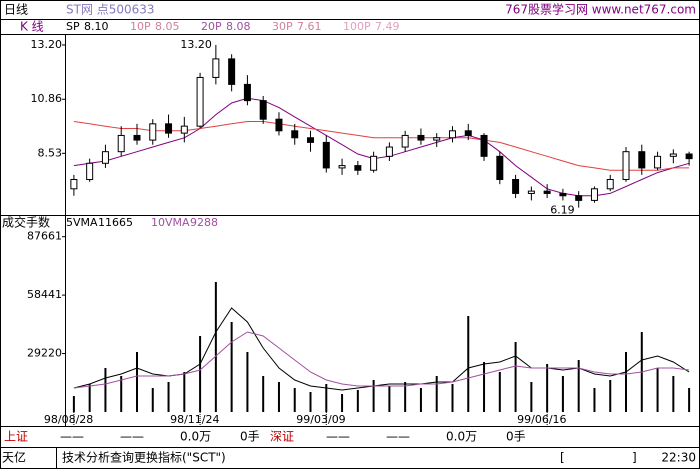  I want to click on legend-value: 11665, so click(115, 222).